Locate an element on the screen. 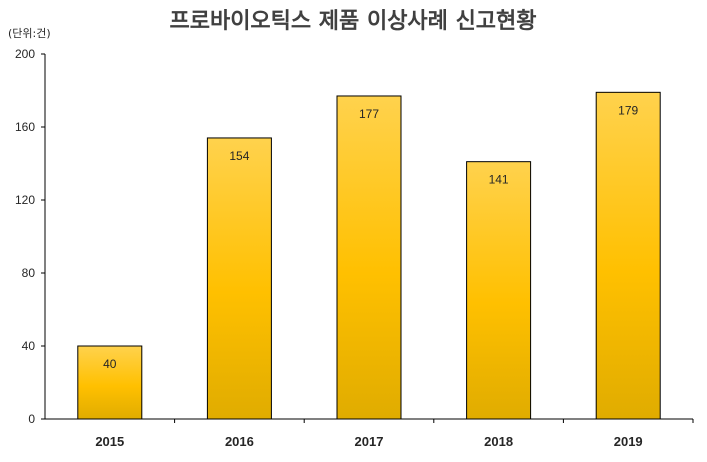 This screenshot has height=462, width=707. bar-2019 is located at coordinates (628, 255).